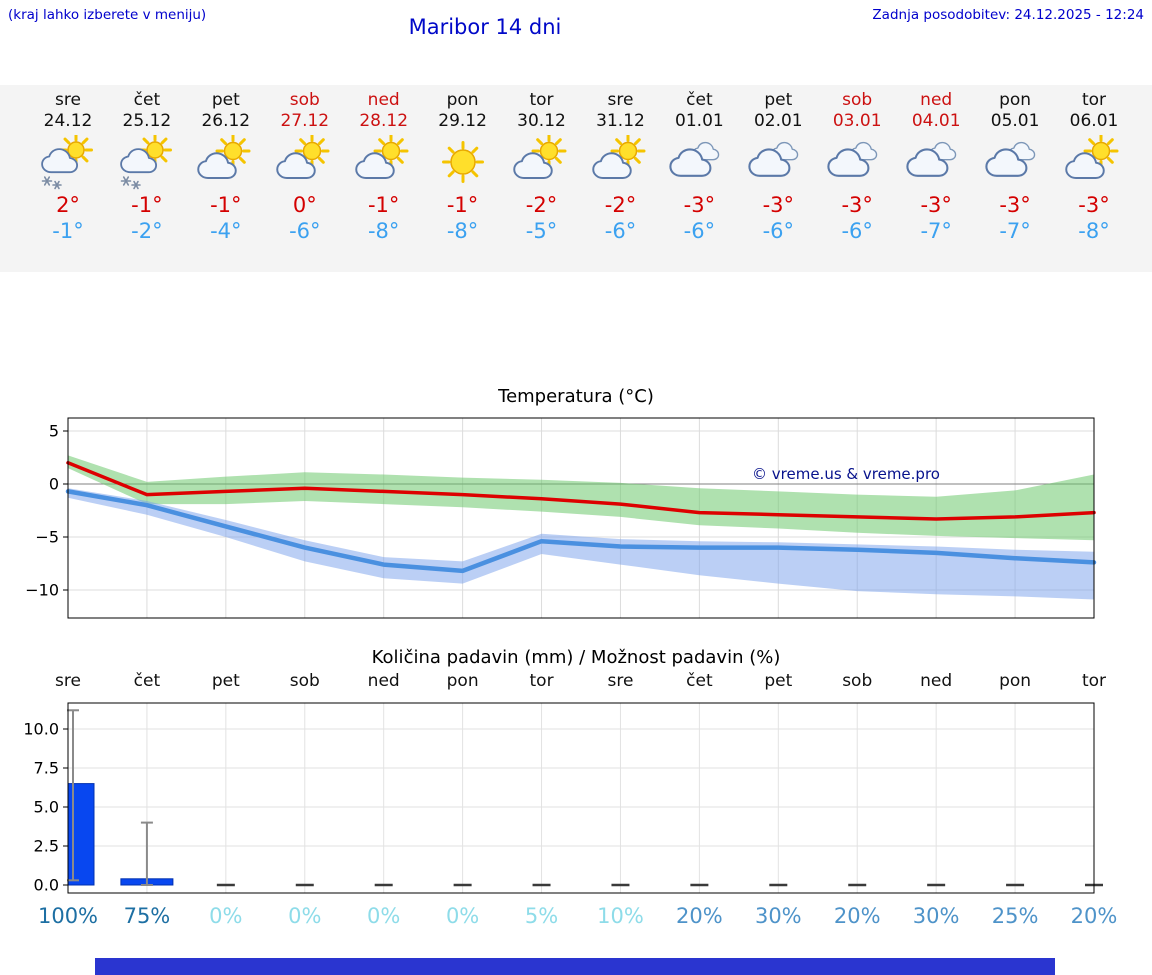 This screenshot has width=1152, height=975. I want to click on precip-probability-label: 100%, so click(68, 916).